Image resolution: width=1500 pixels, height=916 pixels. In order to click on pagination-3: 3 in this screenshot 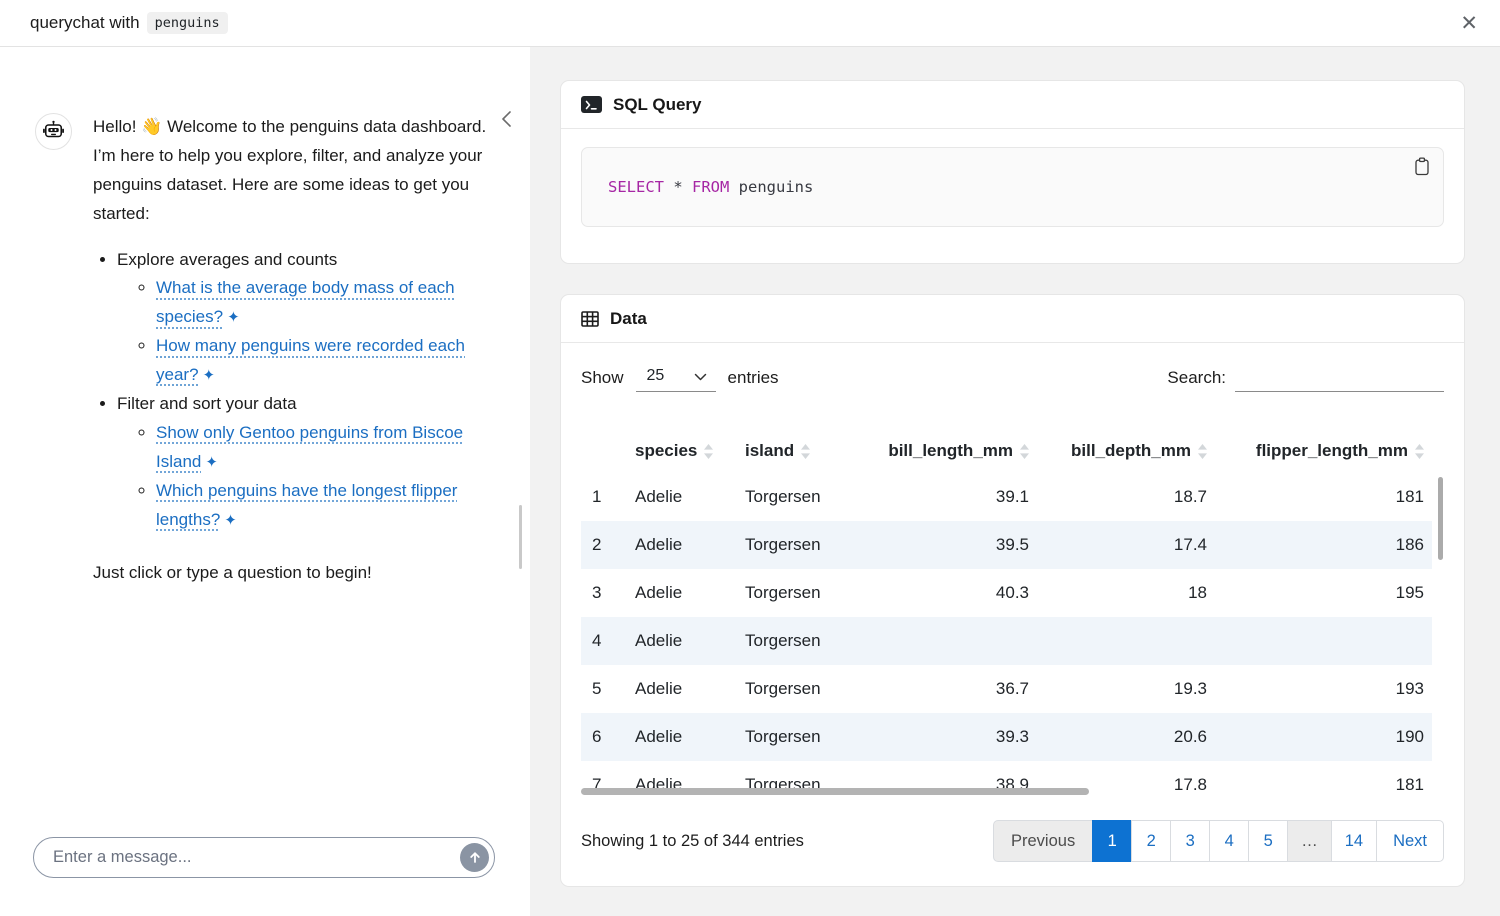, I will do `click(1190, 841)`.